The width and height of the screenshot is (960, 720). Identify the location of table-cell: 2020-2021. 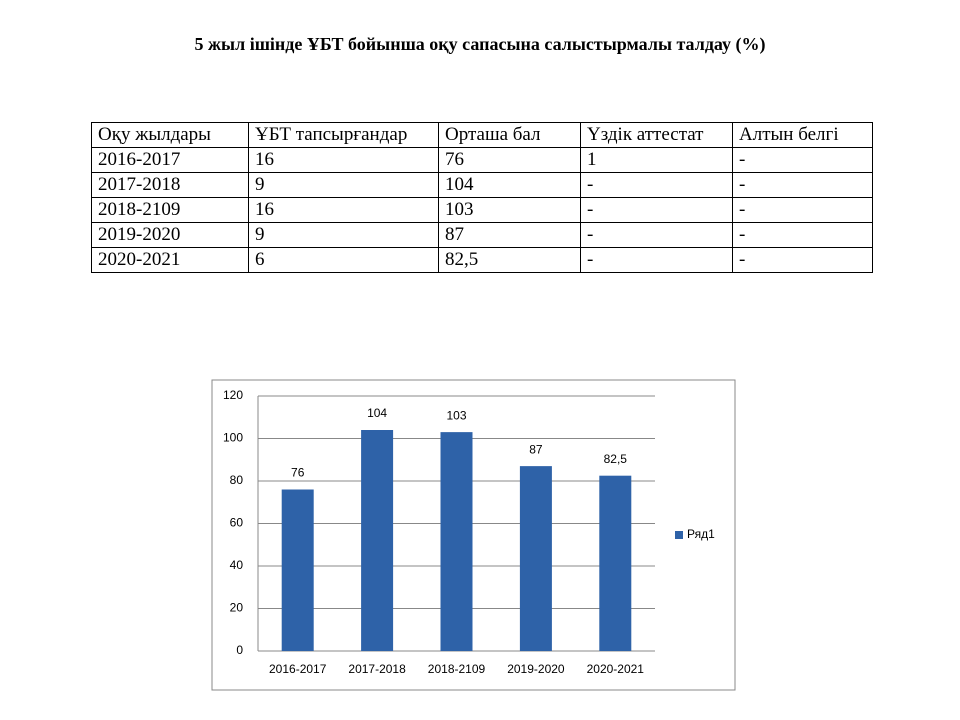
(170, 260).